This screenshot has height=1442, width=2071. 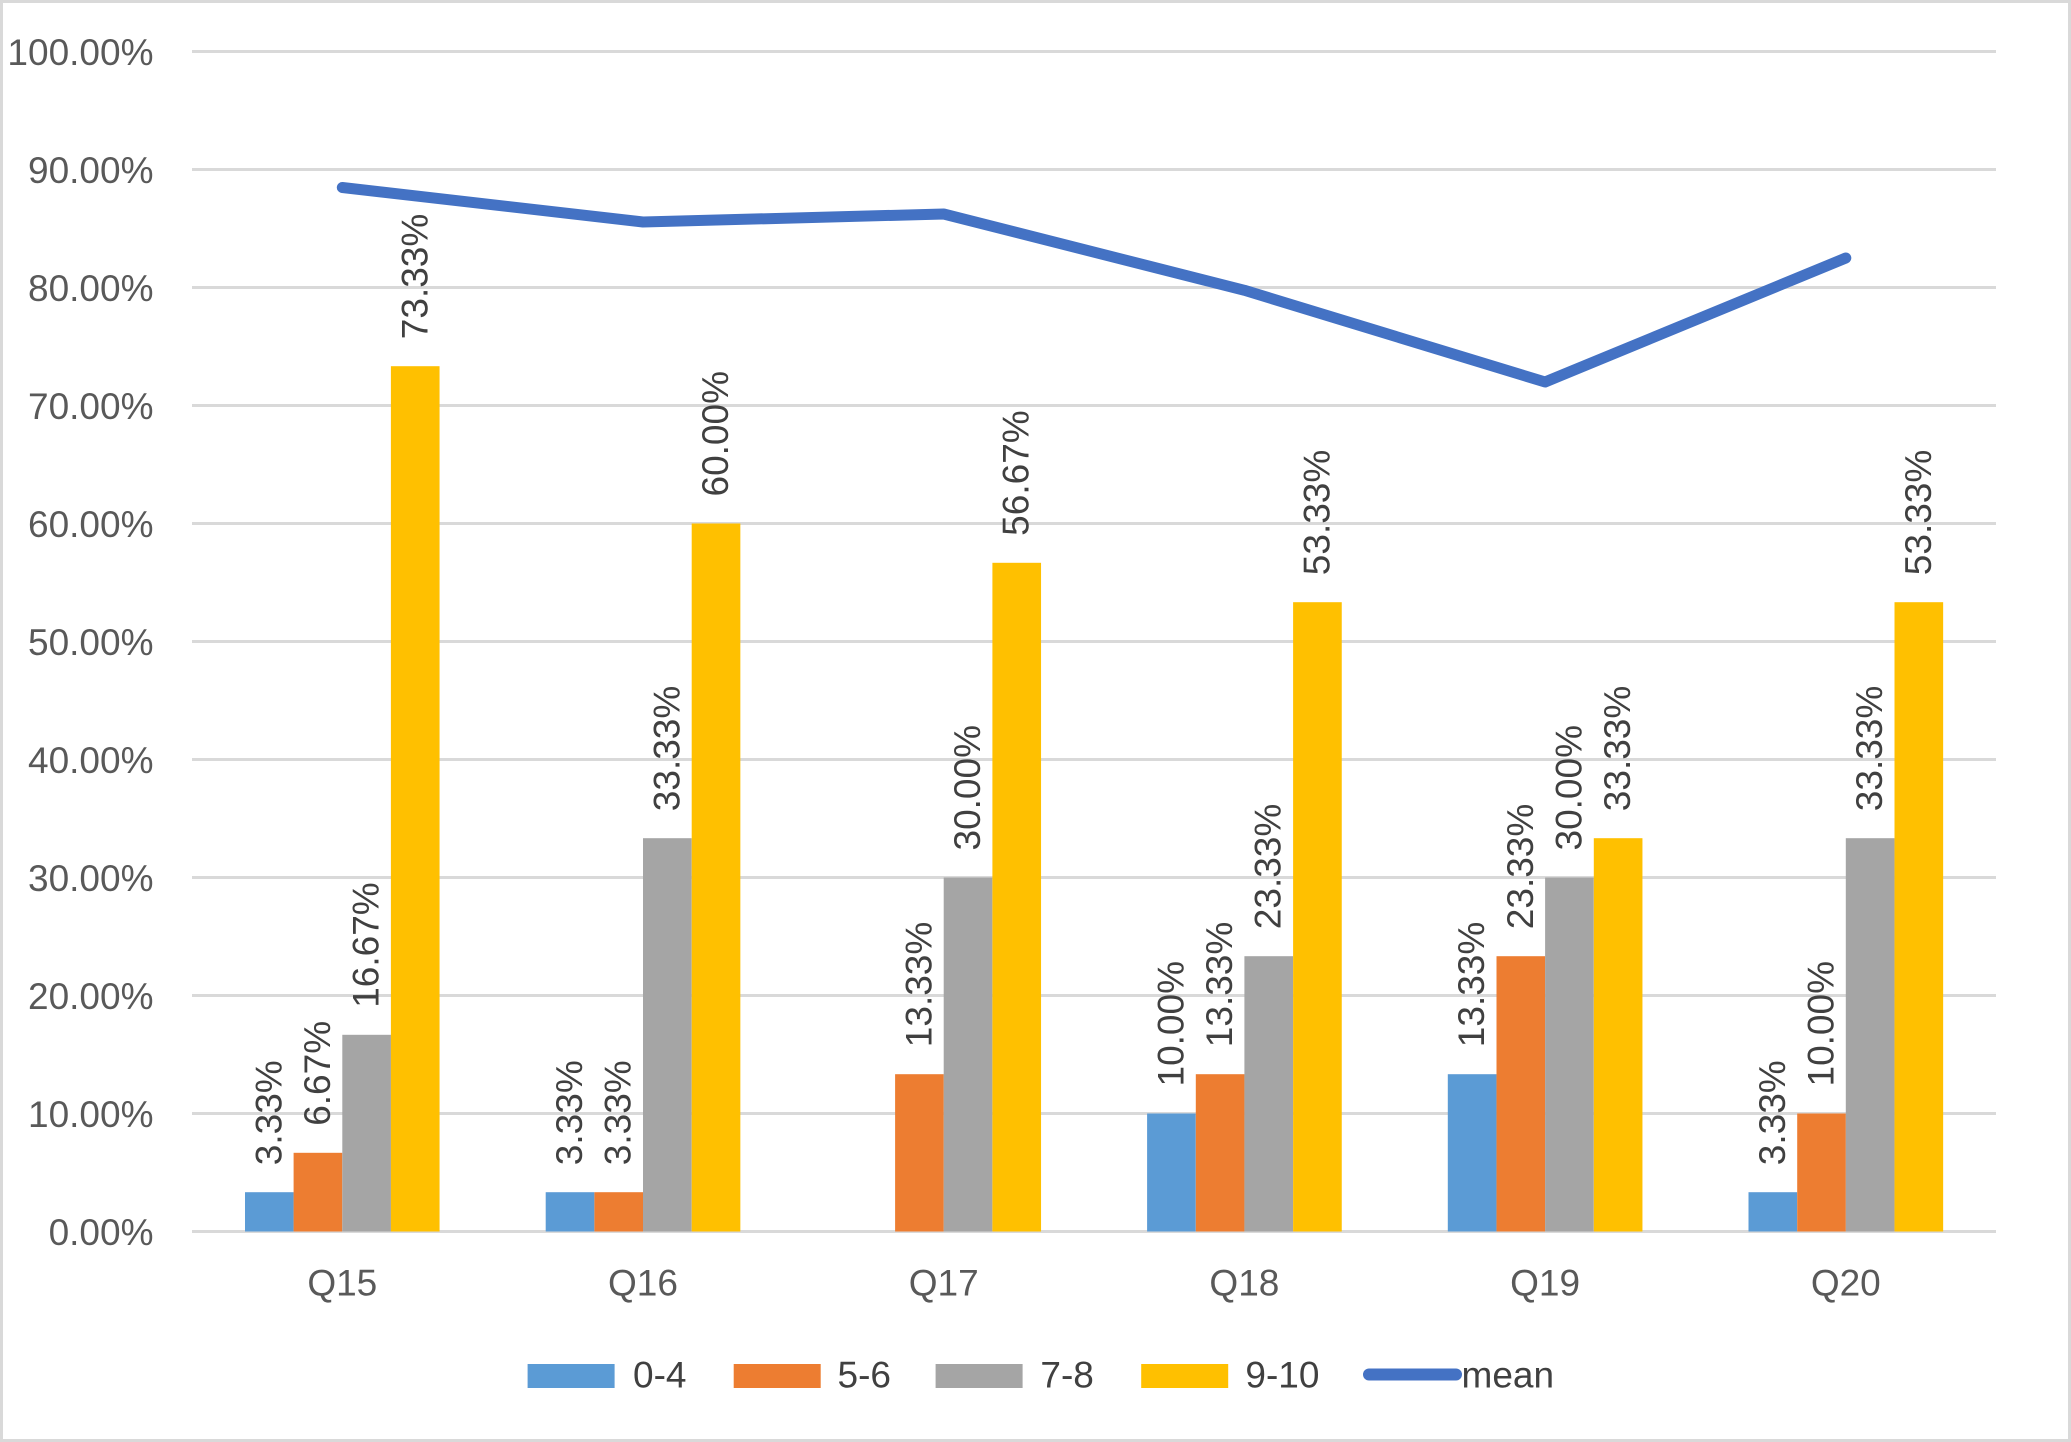 What do you see at coordinates (944, 1283) in the screenshot?
I see `svg-text: Q17` at bounding box center [944, 1283].